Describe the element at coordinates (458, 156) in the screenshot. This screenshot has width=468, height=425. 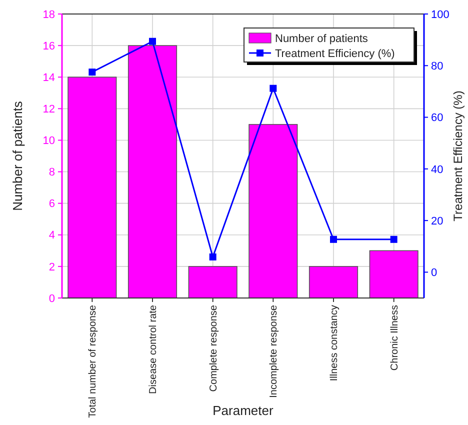
I see `y2-axis-title: Treatment Efficiency (%)` at that location.